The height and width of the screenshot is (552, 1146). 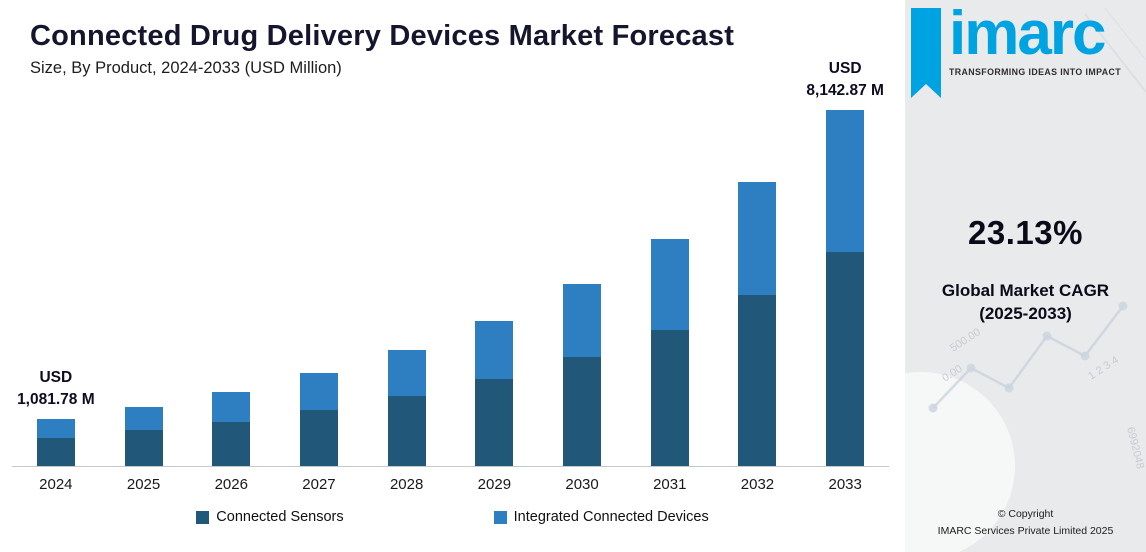 What do you see at coordinates (494, 484) in the screenshot?
I see `x-axis-label: 2029` at bounding box center [494, 484].